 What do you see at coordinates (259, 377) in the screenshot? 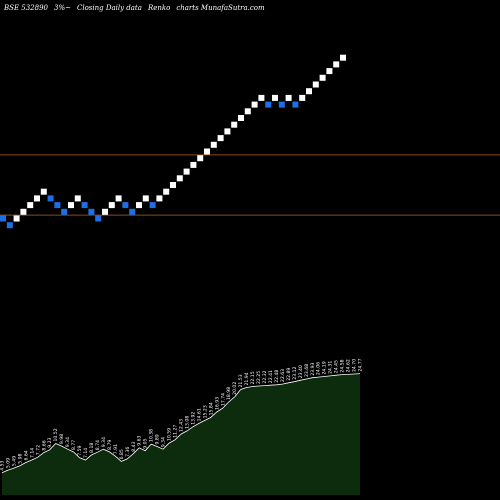
I see `volume-label-43: 22.25` at bounding box center [259, 377].